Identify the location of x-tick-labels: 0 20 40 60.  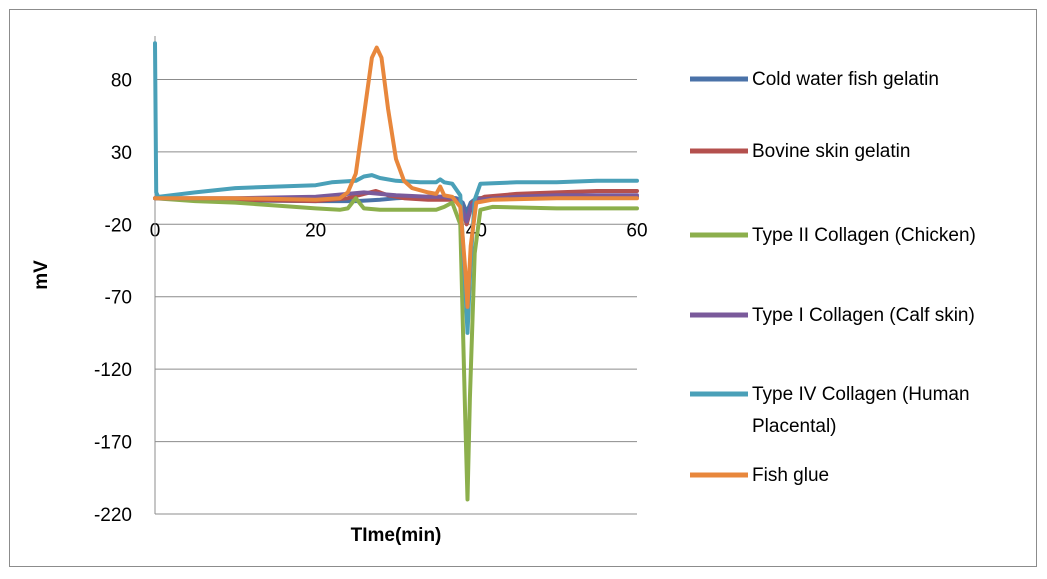
(399, 230).